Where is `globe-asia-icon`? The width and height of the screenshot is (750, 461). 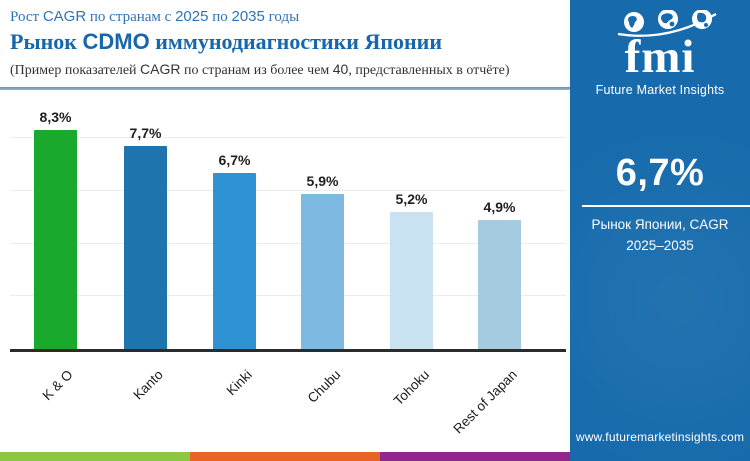
globe-asia-icon is located at coordinates (702, 19).